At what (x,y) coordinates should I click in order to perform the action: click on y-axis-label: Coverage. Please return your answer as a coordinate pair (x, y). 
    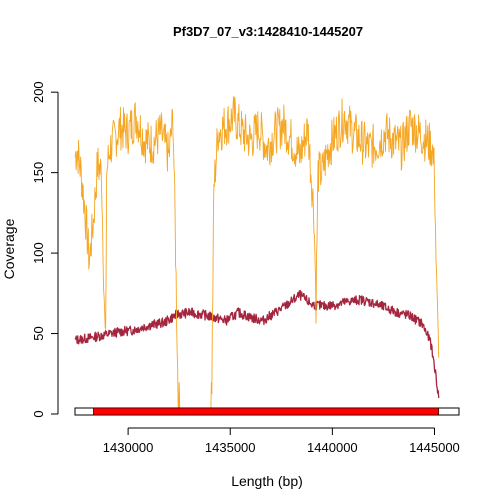
    Looking at the image, I should click on (9, 248).